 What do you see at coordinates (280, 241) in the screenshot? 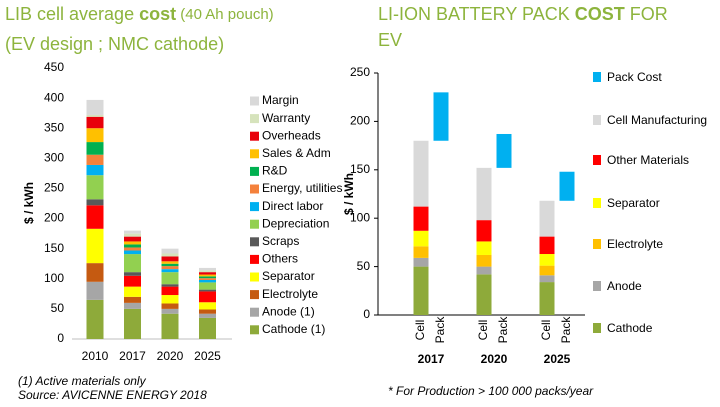
I see `legend-label: Scraps` at bounding box center [280, 241].